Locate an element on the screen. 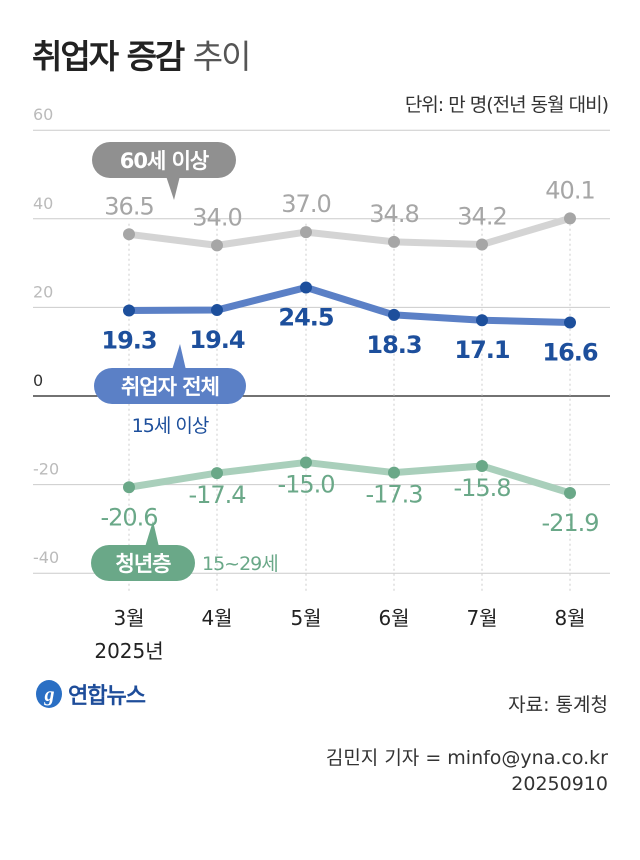  year-label: 2025년 is located at coordinates (128, 651).